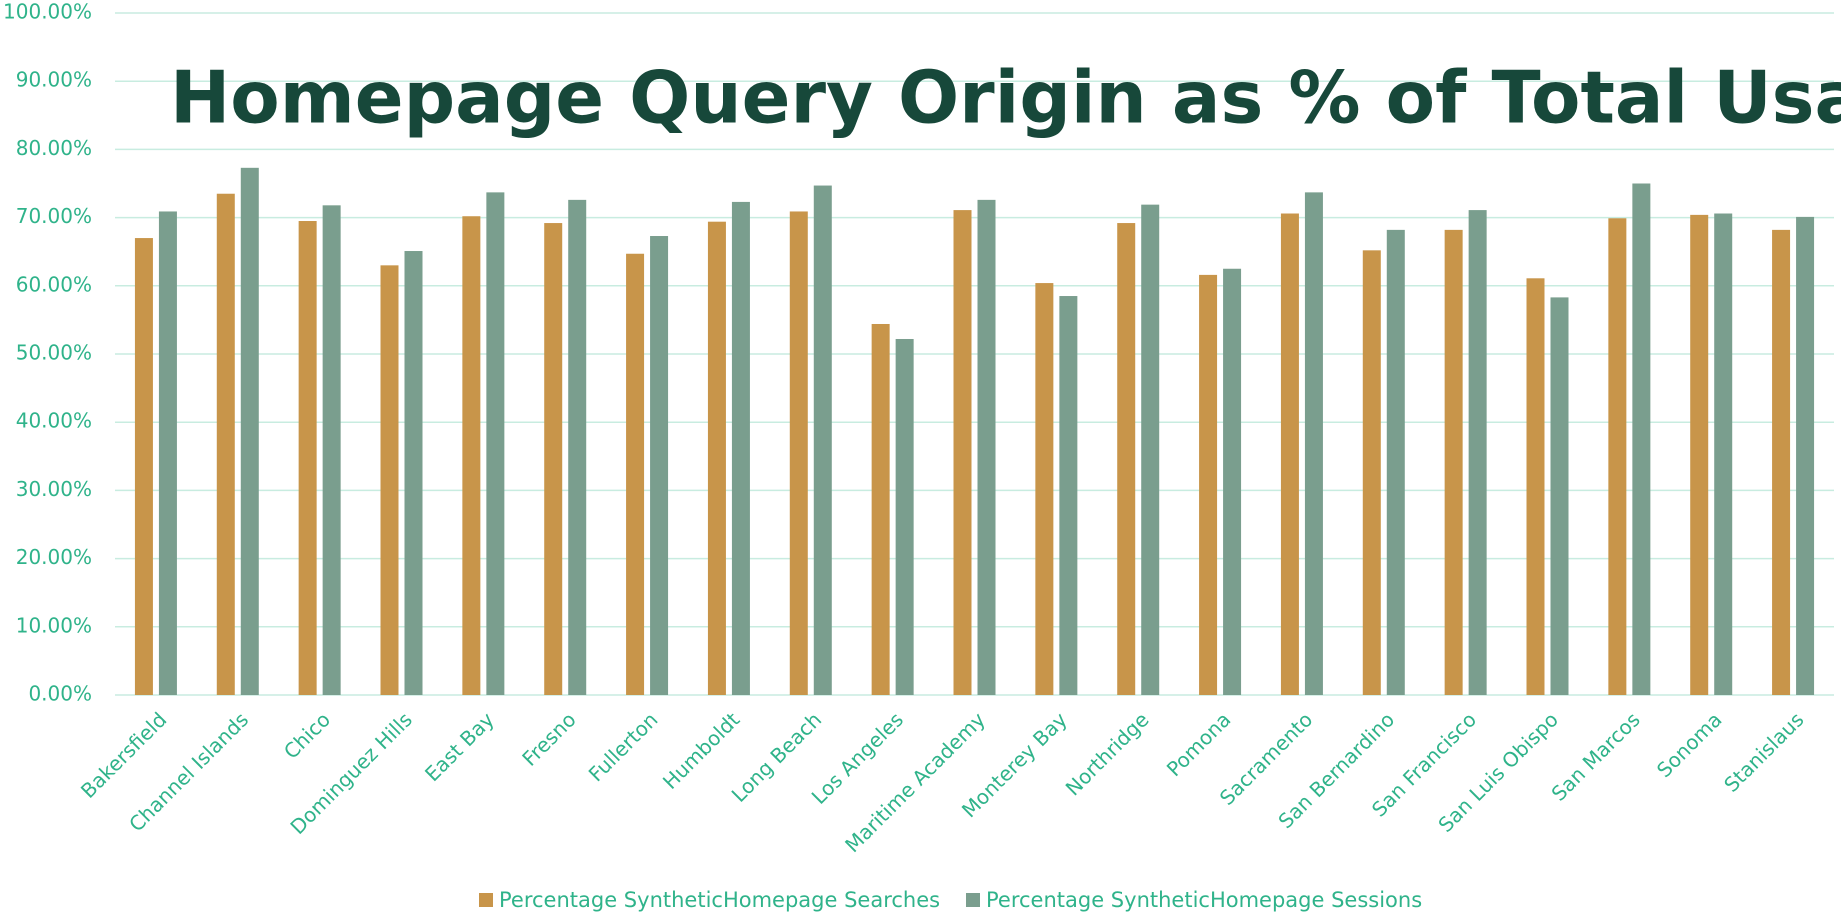 Image resolution: width=1841 pixels, height=915 pixels. What do you see at coordinates (459, 746) in the screenshot?
I see `x-tick-label: East Bay` at bounding box center [459, 746].